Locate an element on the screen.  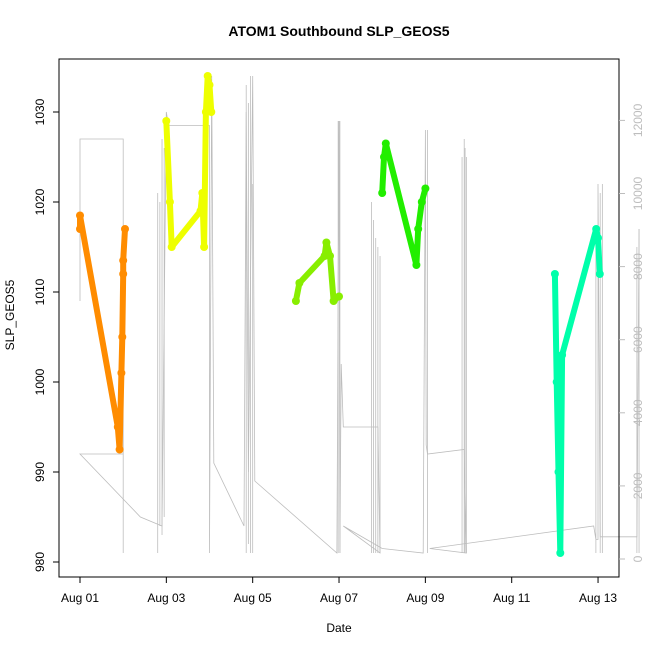
bottom-tick-label: Aug 01 is located at coordinates (80, 598).